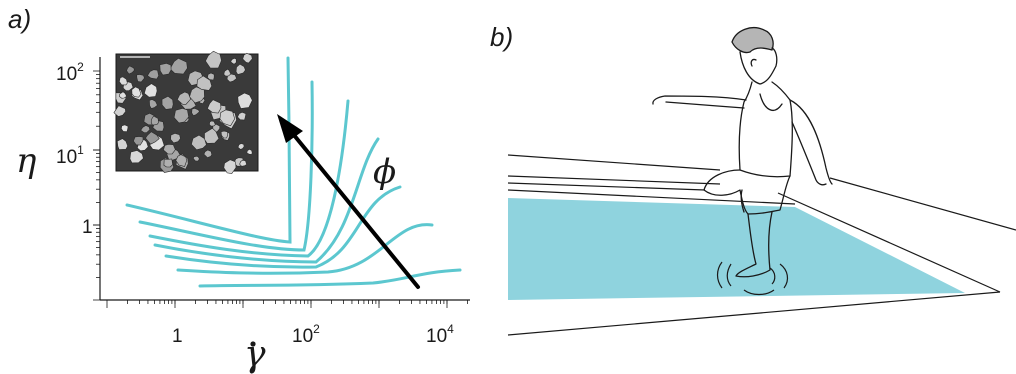 The width and height of the screenshot is (1016, 374). What do you see at coordinates (440, 334) in the screenshot?
I see `x-tick-label-10000: 10⁴` at bounding box center [440, 334].